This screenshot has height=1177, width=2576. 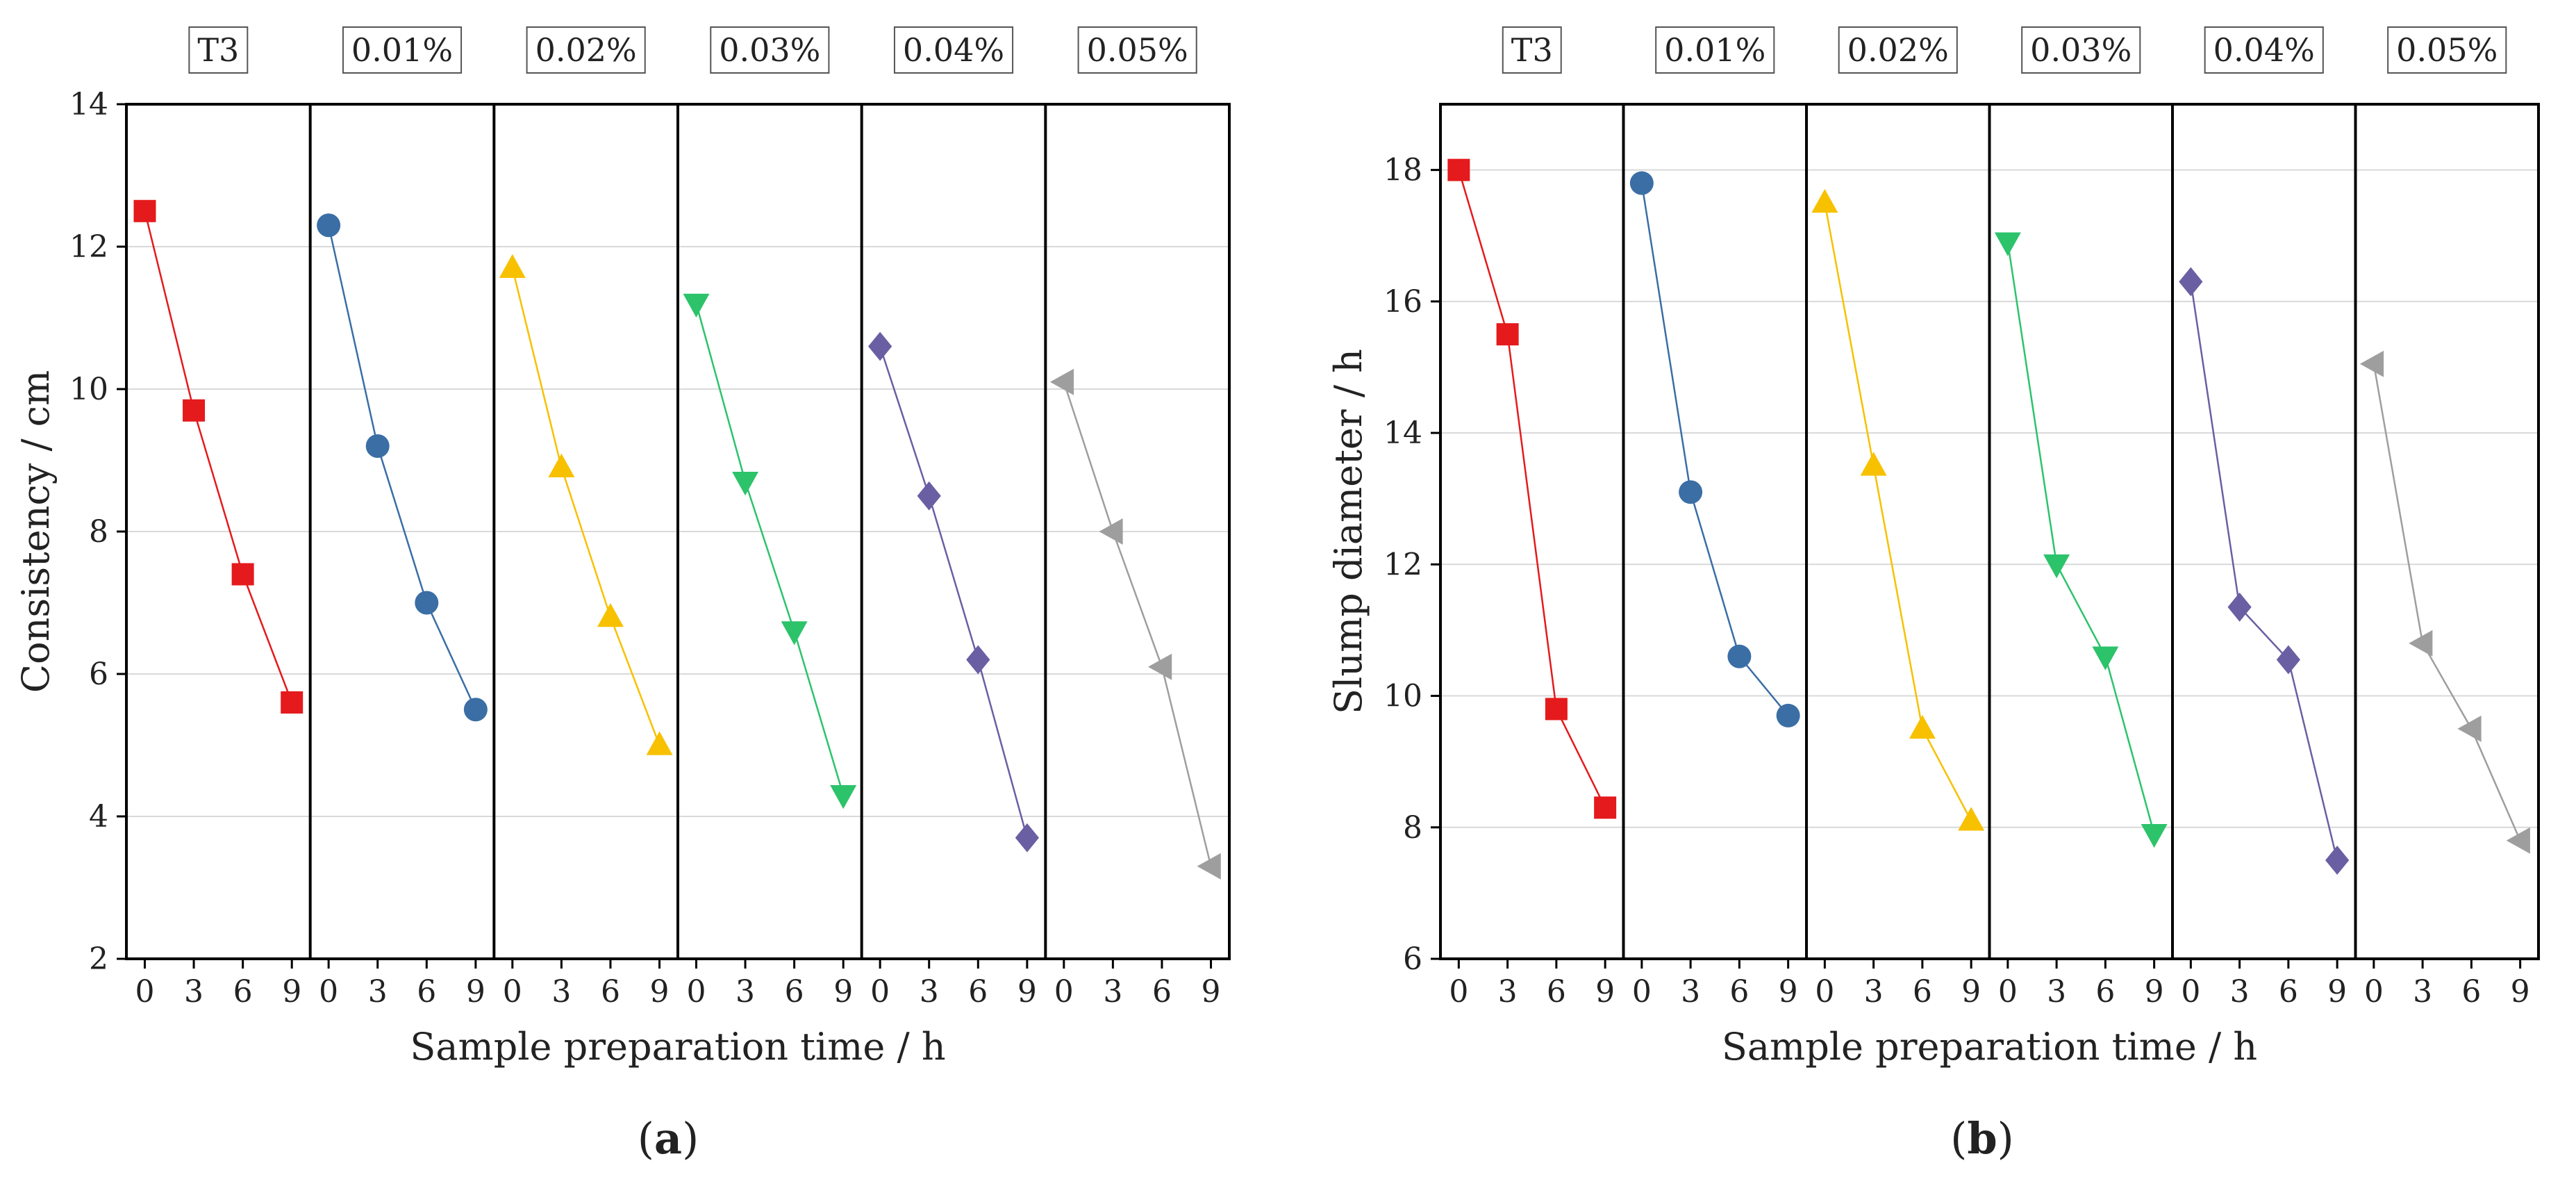 I want to click on y-tick-label: 6, so click(x=1412, y=959).